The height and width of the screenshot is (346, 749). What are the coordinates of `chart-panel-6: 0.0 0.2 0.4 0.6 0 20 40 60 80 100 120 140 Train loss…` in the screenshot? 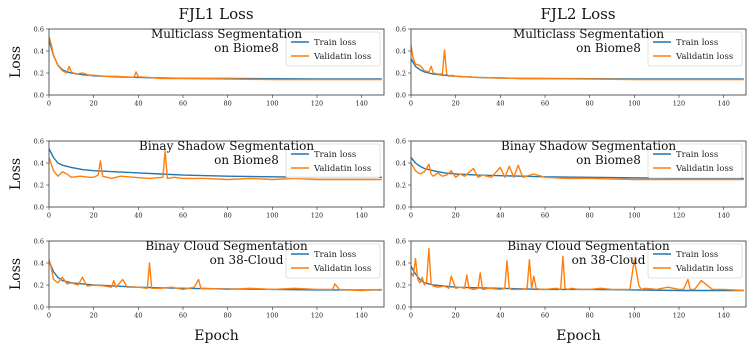 It's located at (571, 278).